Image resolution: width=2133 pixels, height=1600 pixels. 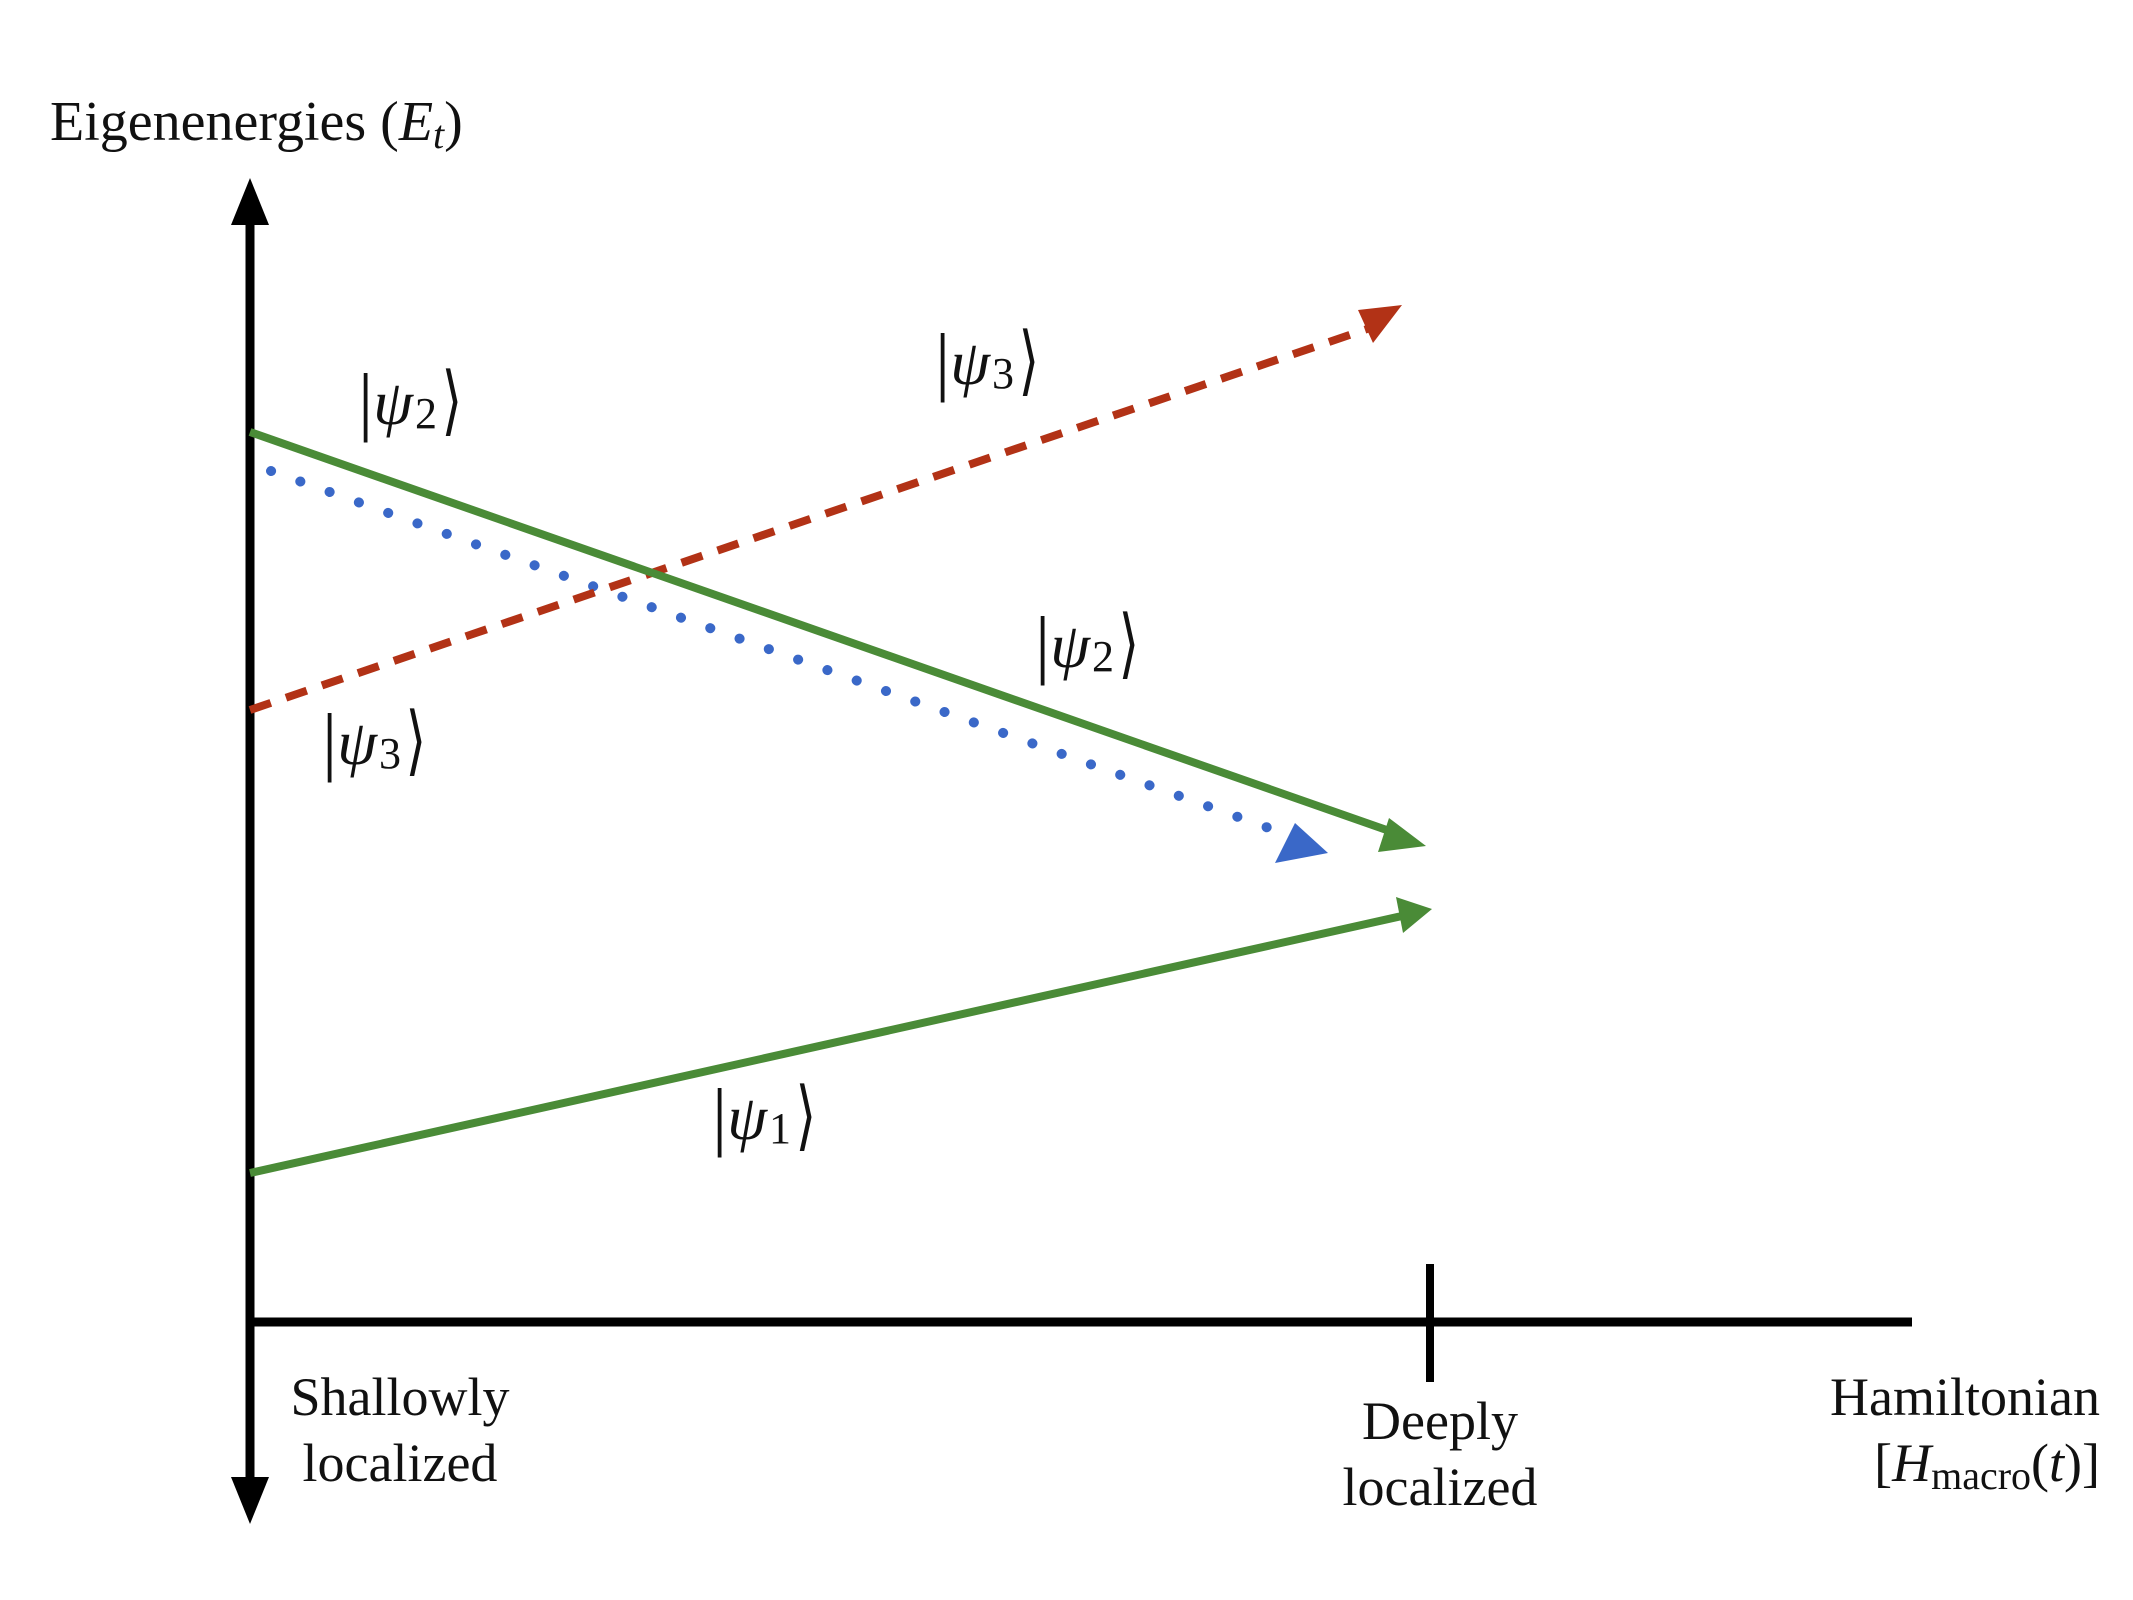 What do you see at coordinates (1440, 1454) in the screenshot?
I see `x-axis-end-label: Deeply localized` at bounding box center [1440, 1454].